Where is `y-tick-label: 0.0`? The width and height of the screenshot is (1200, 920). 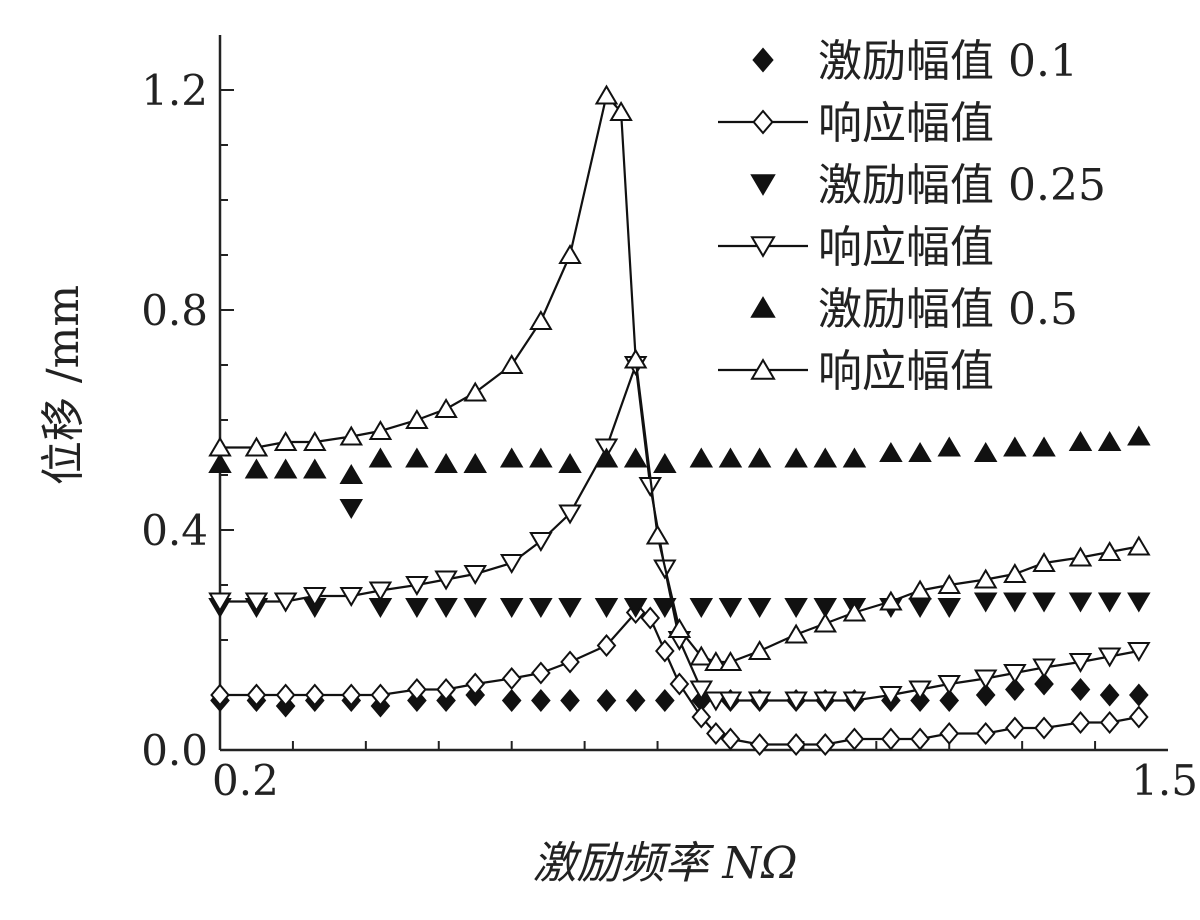 y-tick-label: 0.0 is located at coordinates (174, 750).